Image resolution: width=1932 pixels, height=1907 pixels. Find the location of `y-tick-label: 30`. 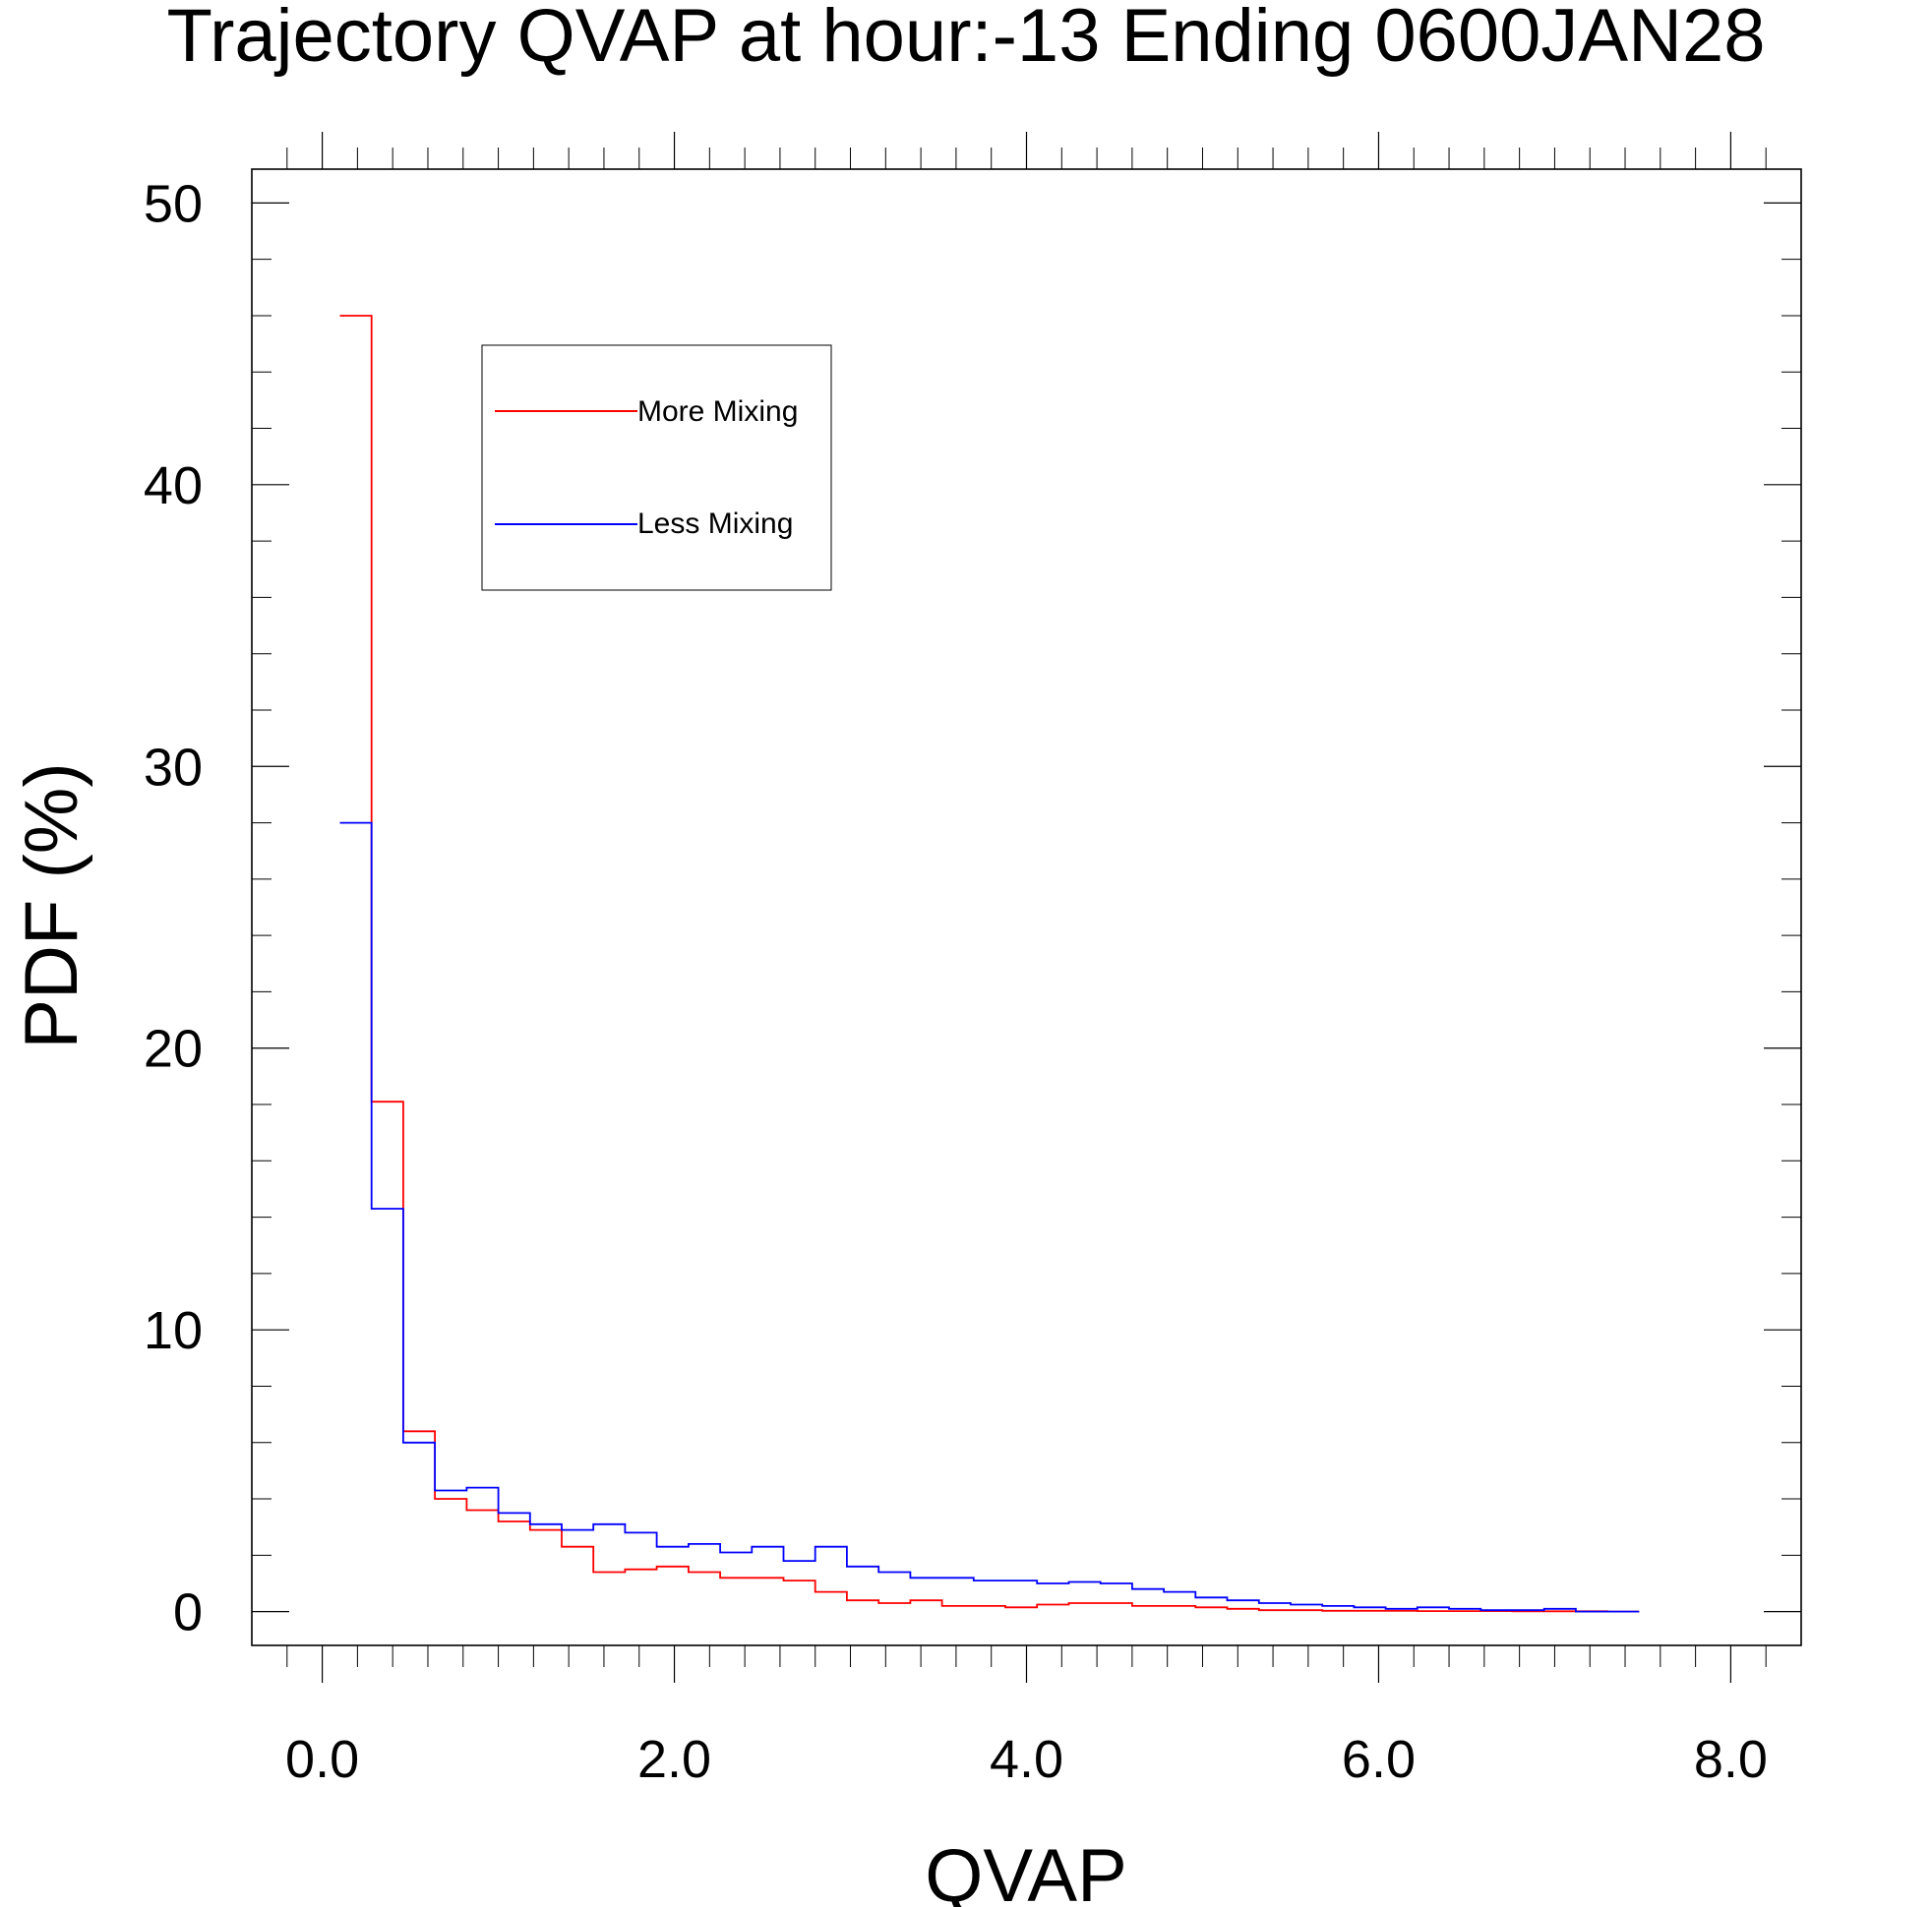

y-tick-label: 30 is located at coordinates (174, 767).